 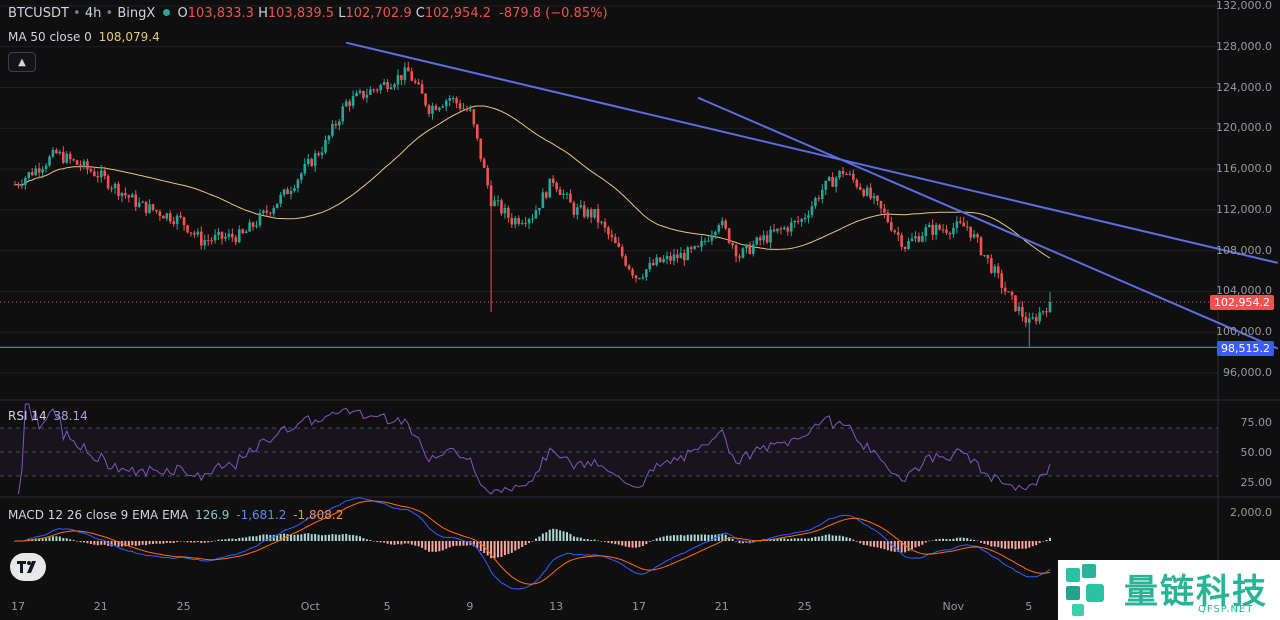 I want to click on collapse-legend-button: ▲, so click(x=22, y=62).